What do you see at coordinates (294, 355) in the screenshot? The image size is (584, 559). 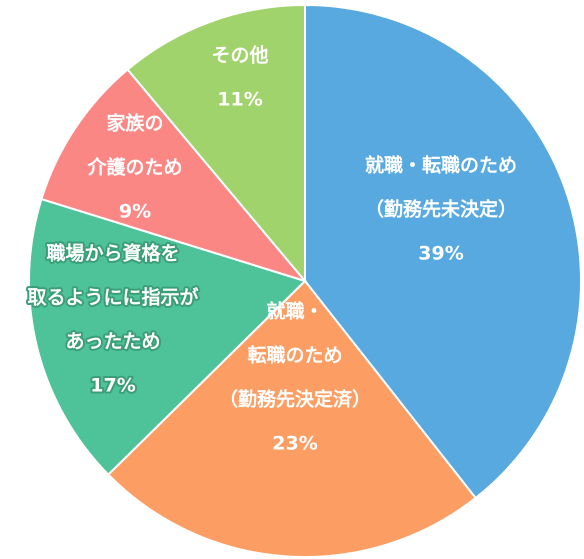 I see `slice-label-1-line-1: 転職のため` at bounding box center [294, 355].